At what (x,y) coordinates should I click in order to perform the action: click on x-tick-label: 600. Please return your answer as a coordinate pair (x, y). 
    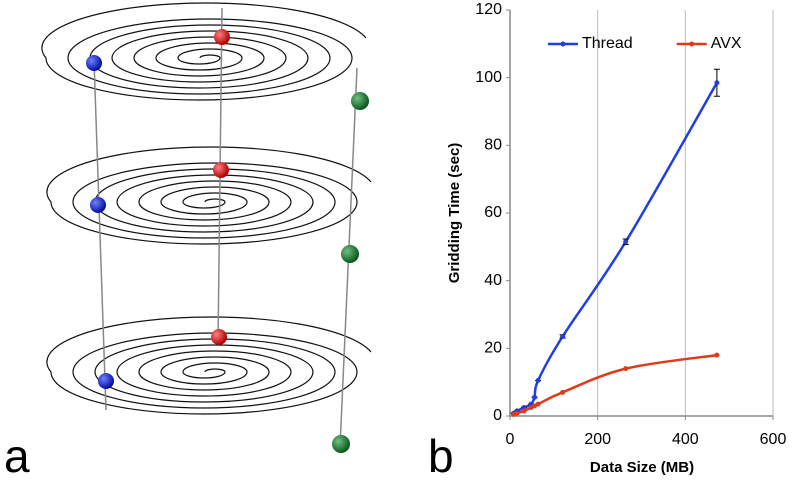
    Looking at the image, I should click on (773, 439).